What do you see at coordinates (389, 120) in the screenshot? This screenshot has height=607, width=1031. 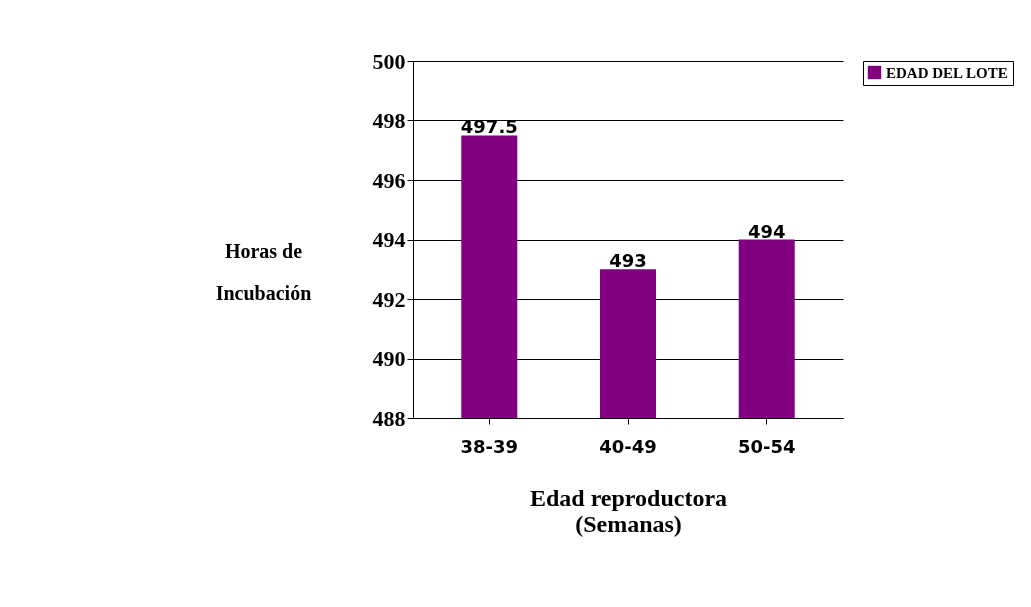 I see `y-tick-label: 498` at bounding box center [389, 120].